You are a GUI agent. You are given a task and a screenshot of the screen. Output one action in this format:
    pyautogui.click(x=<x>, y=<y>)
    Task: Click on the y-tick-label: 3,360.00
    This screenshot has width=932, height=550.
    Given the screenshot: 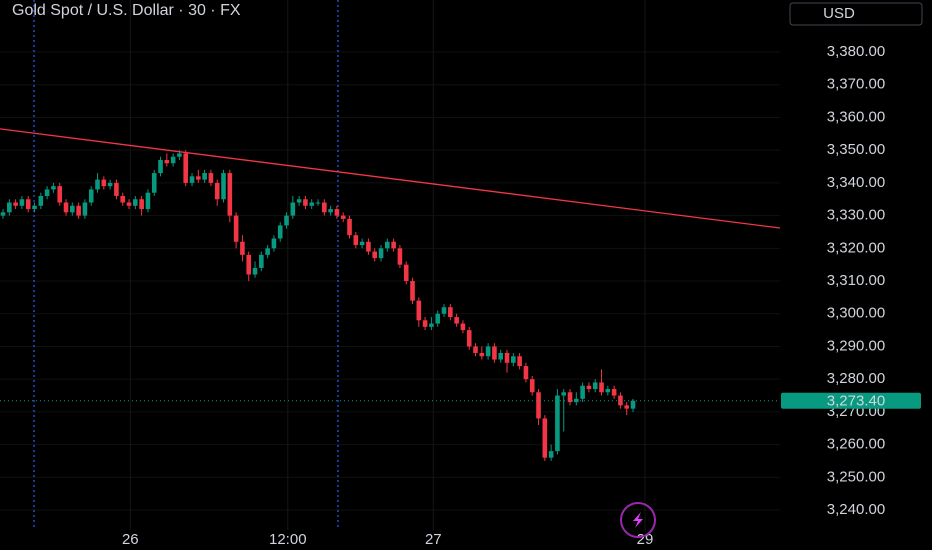 What is the action you would take?
    pyautogui.click(x=856, y=116)
    